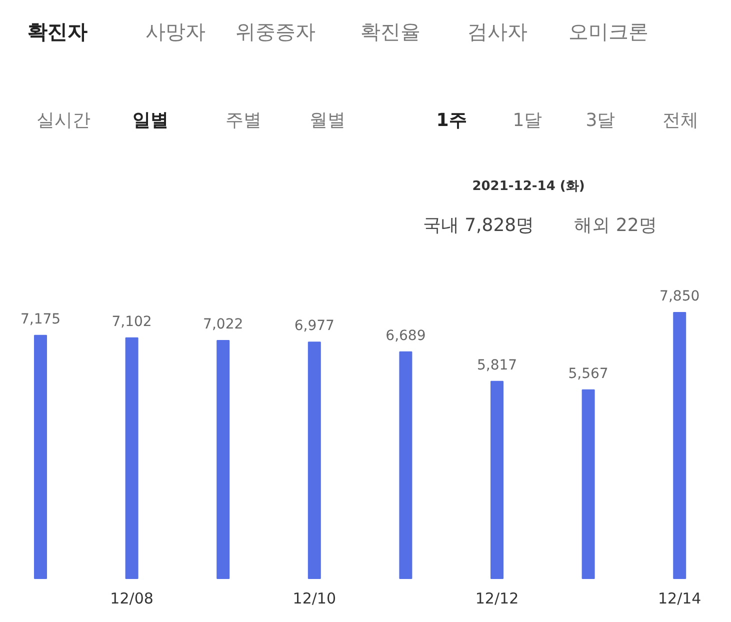 This screenshot has width=731, height=622. What do you see at coordinates (680, 599) in the screenshot?
I see `x-tick-label: 12/14` at bounding box center [680, 599].